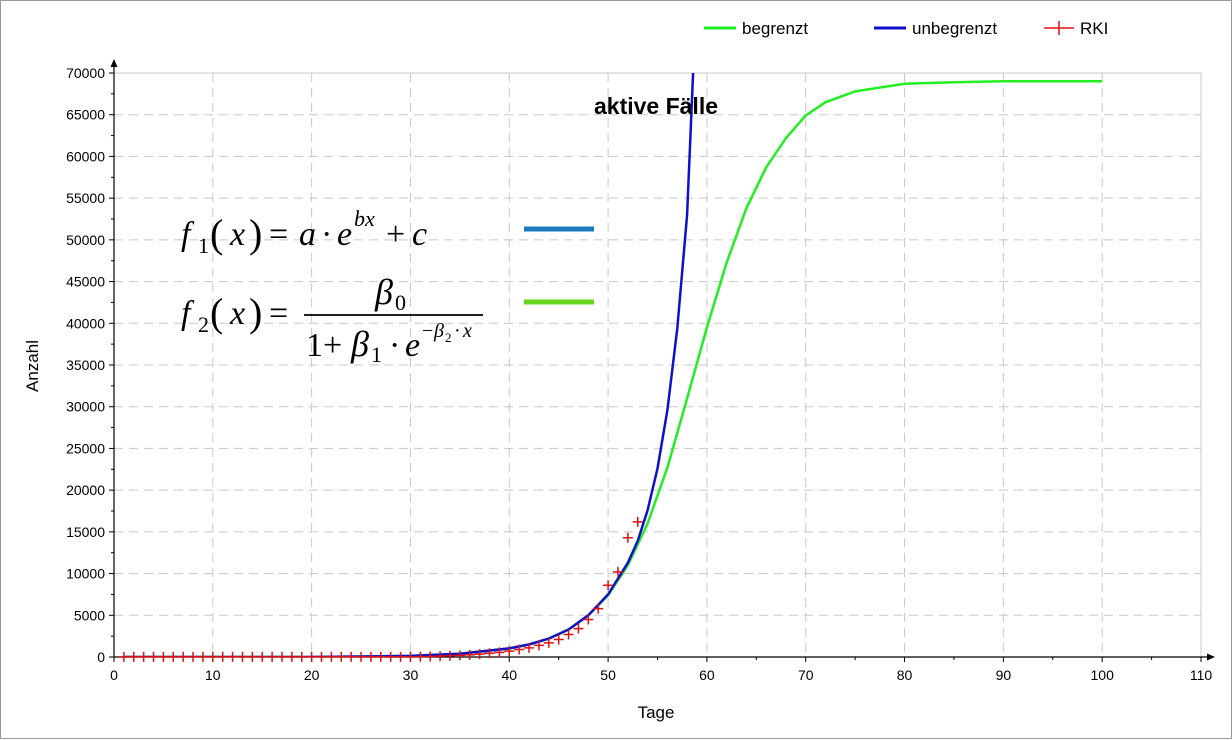 This screenshot has height=740, width=1232. What do you see at coordinates (32, 366) in the screenshot?
I see `y-axis-label: Anzahl` at bounding box center [32, 366].